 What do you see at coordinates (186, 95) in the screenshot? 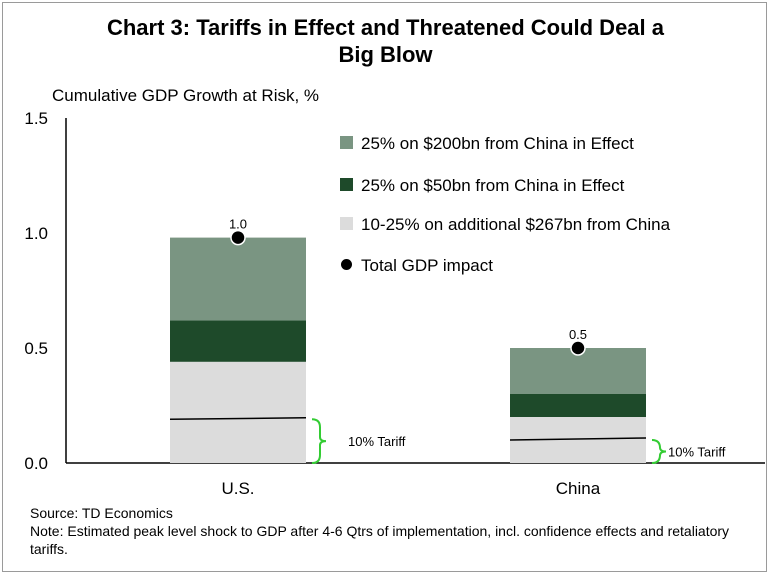
I see `y-axis-label: Cumulative GDP Growth at Risk, %` at bounding box center [186, 95].